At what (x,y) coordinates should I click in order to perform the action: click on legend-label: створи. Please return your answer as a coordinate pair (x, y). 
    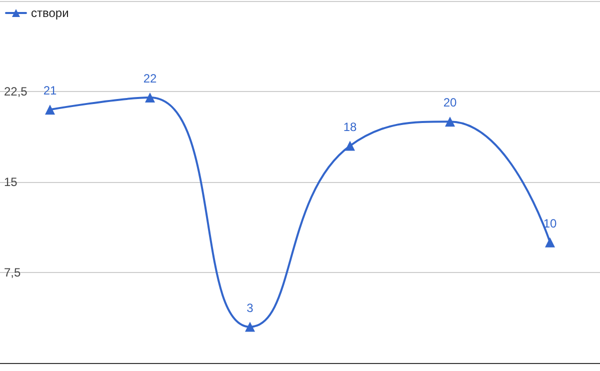
    Looking at the image, I should click on (50, 13).